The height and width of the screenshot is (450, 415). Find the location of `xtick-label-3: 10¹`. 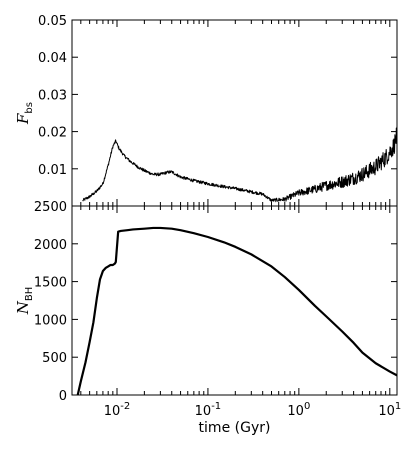

xtick-label-3: 10¹ is located at coordinates (389, 410).